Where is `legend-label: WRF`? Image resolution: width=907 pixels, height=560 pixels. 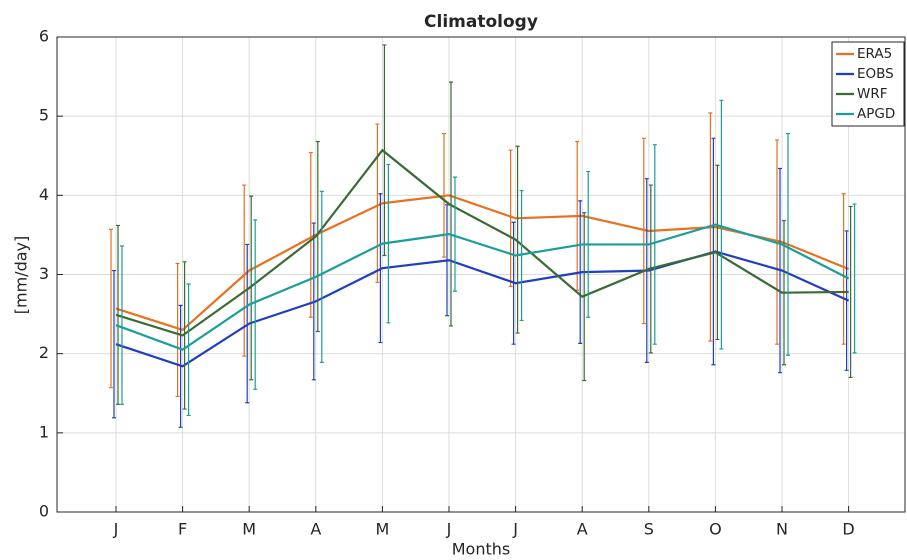
legend-label: WRF is located at coordinates (872, 94).